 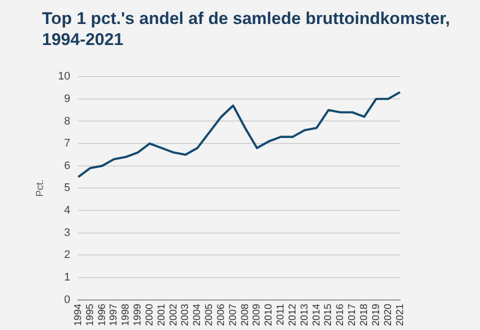 I want to click on x-tick-label: 2016, so click(x=340, y=314).